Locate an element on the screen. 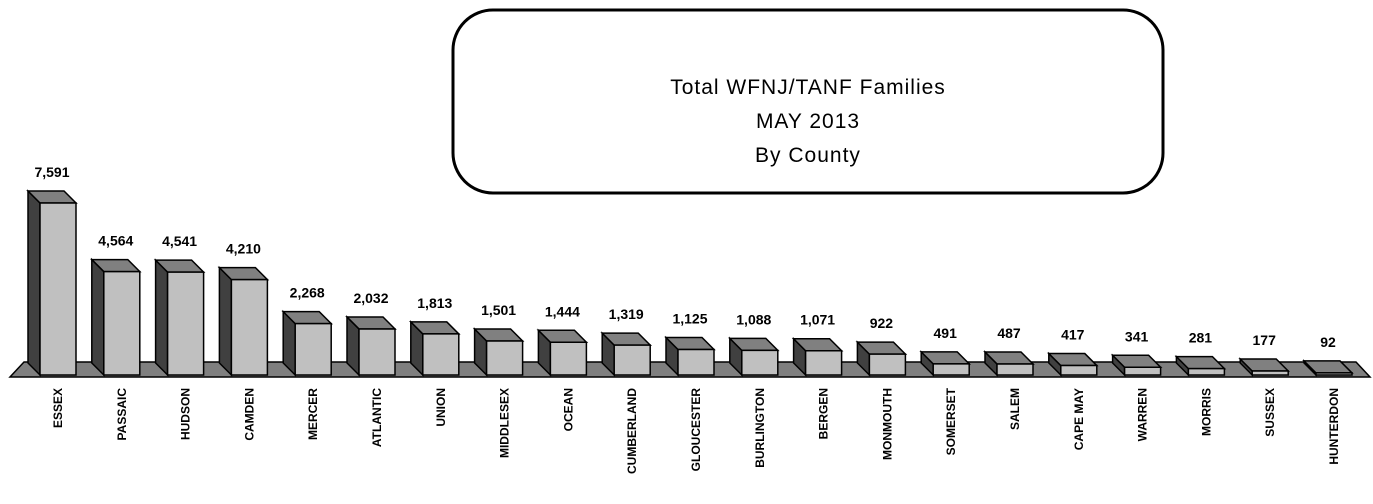  value-label: 1,444 is located at coordinates (562, 311).